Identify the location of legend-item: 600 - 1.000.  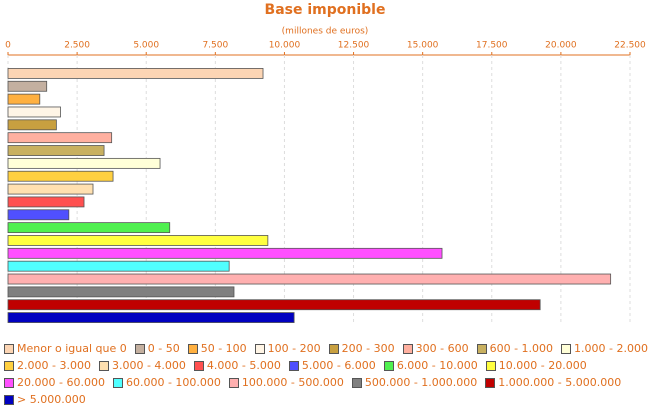
(515, 348).